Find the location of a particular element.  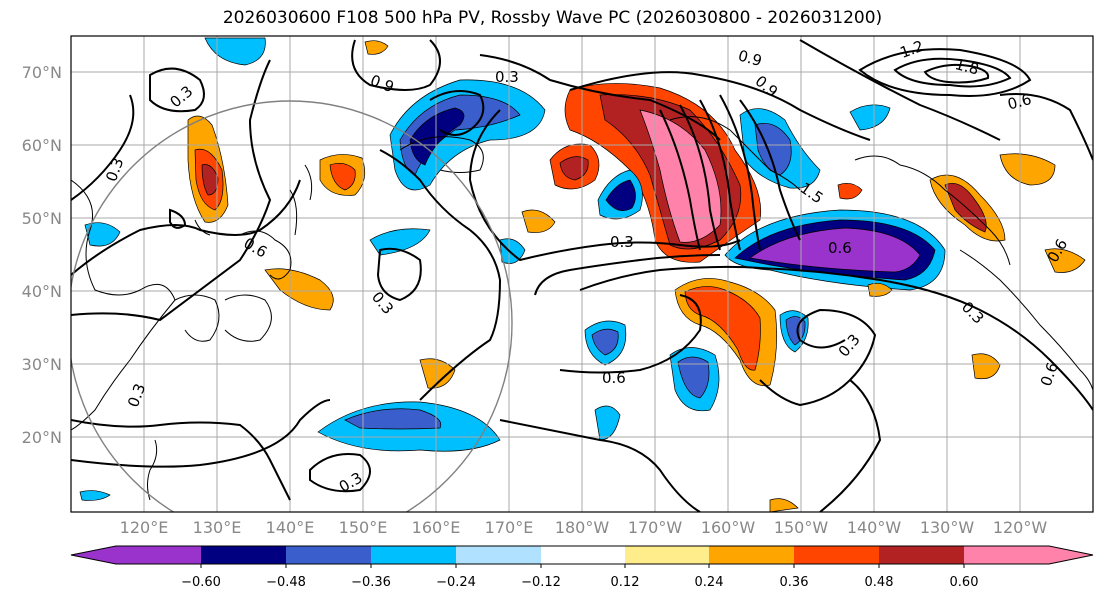

colorbar-tick-label: −0.24 is located at coordinates (456, 582).